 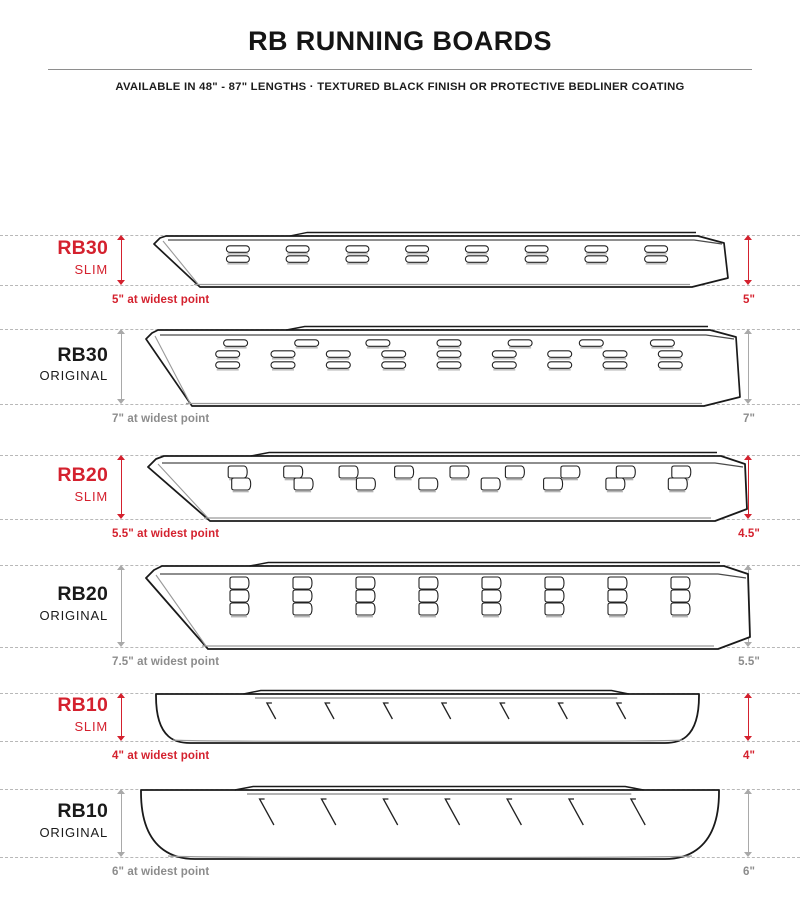 What do you see at coordinates (749, 419) in the screenshot?
I see `height-caption: 7"` at bounding box center [749, 419].